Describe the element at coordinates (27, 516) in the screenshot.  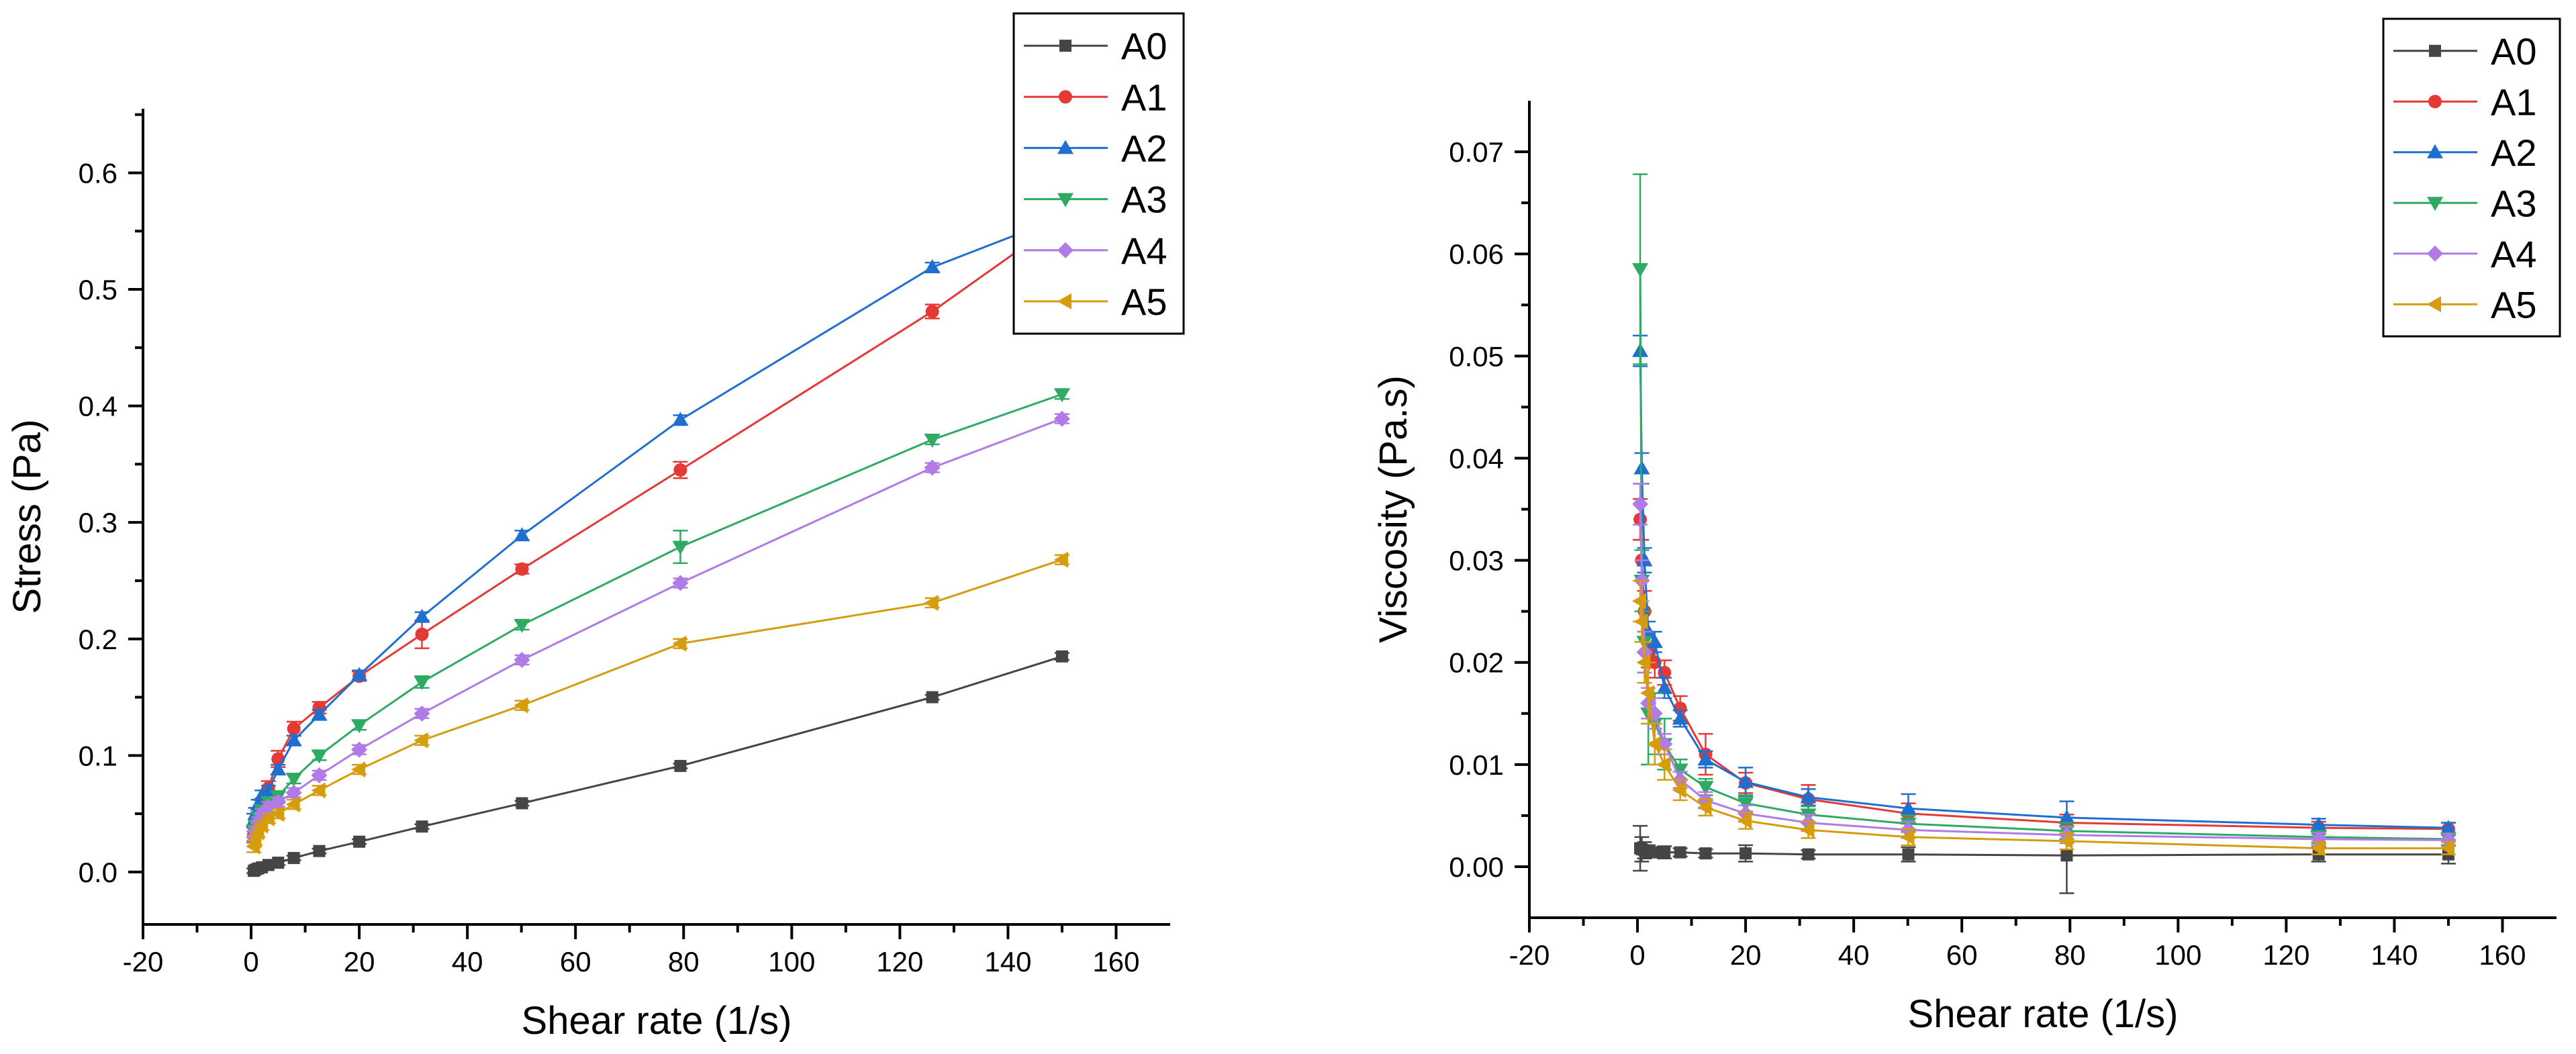
I see `y-axis-title: Stress (Pa)` at that location.